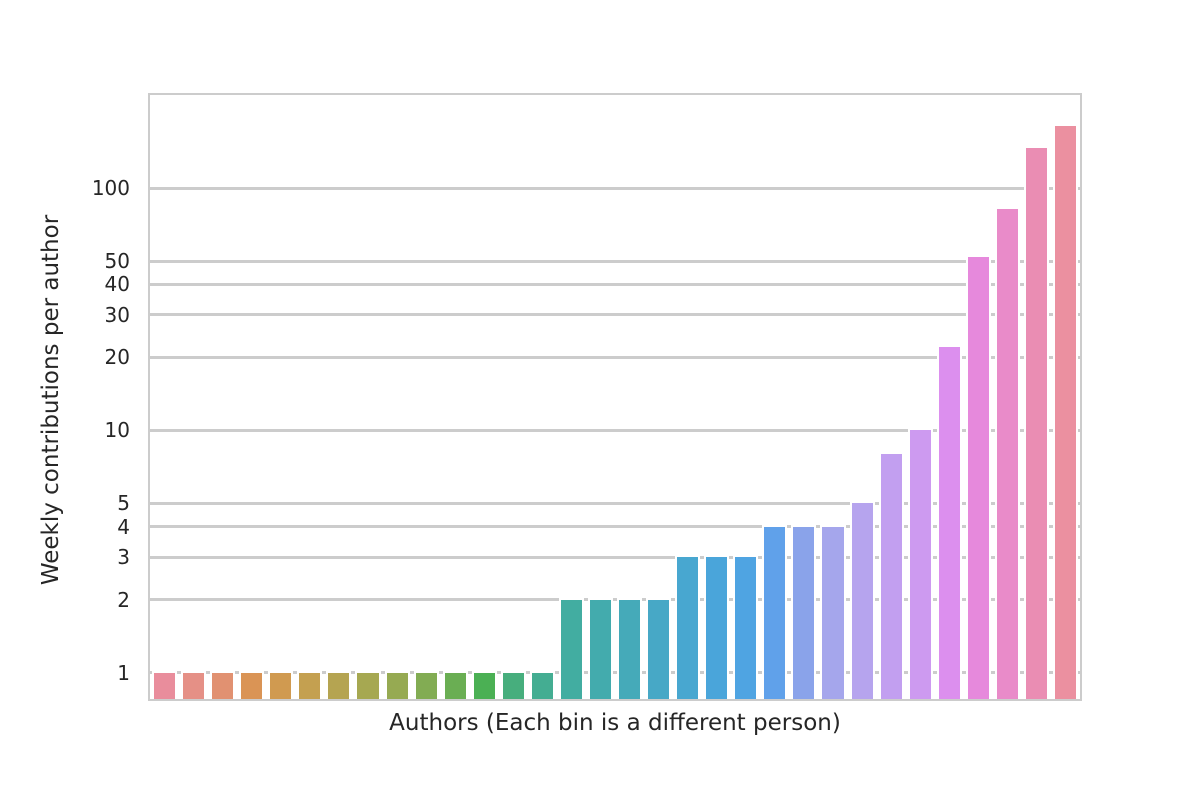 This screenshot has width=1200, height=800. Describe the element at coordinates (123, 526) in the screenshot. I see `y-tick-label: 4` at that location.